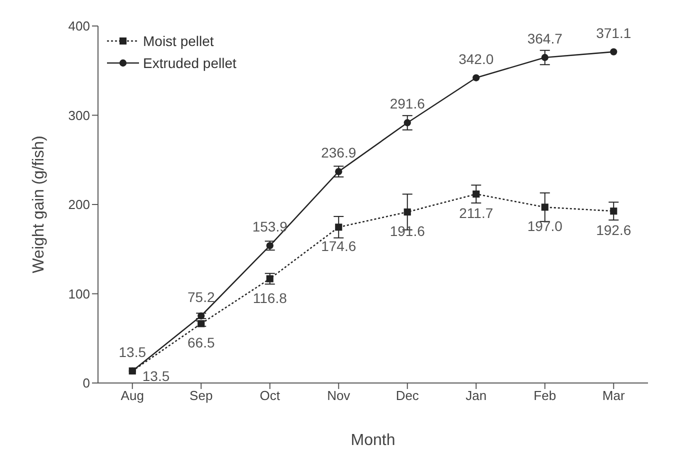 The height and width of the screenshot is (459, 674). What do you see at coordinates (476, 396) in the screenshot?
I see `x-tick-label: Jan` at bounding box center [476, 396].